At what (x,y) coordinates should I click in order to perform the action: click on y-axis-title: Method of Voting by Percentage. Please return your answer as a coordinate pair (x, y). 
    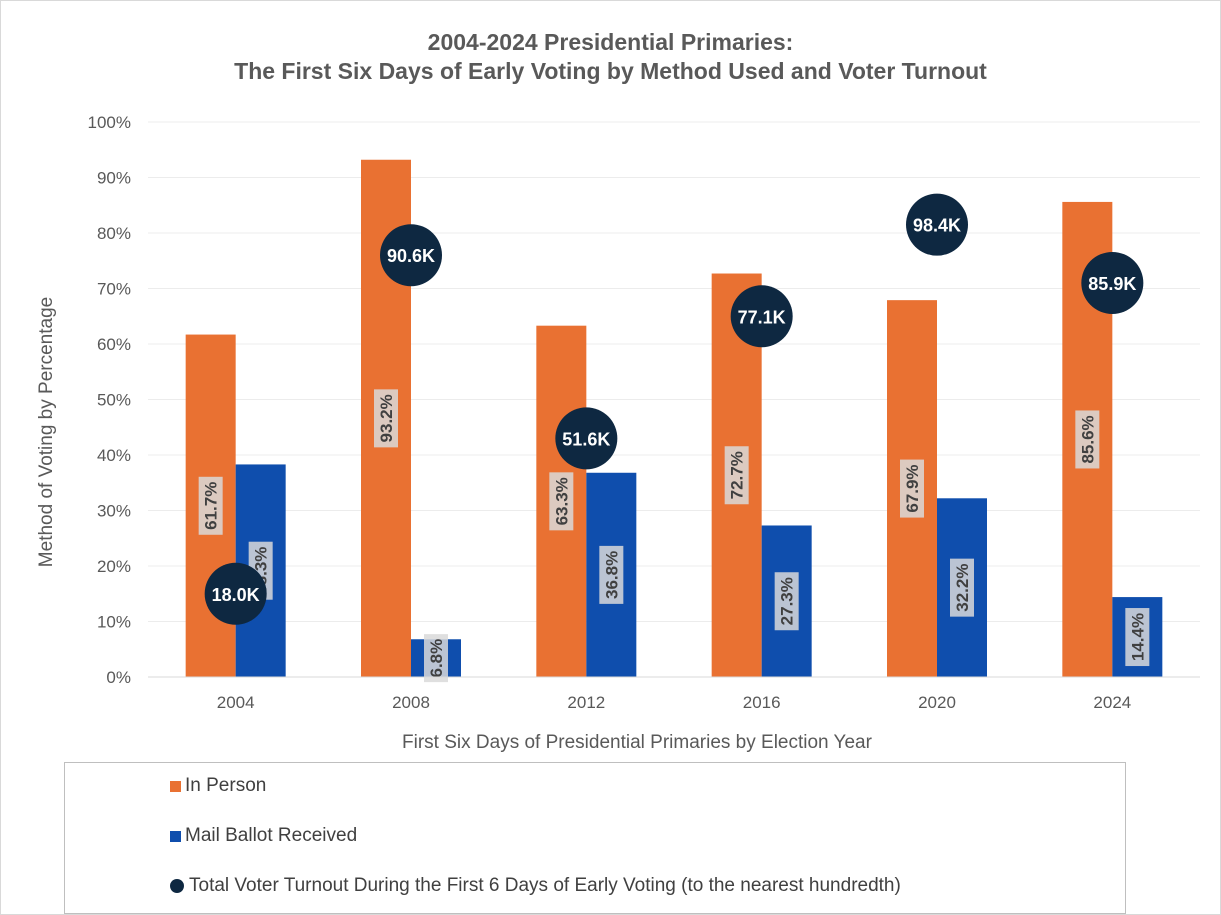
    Looking at the image, I should click on (46, 432).